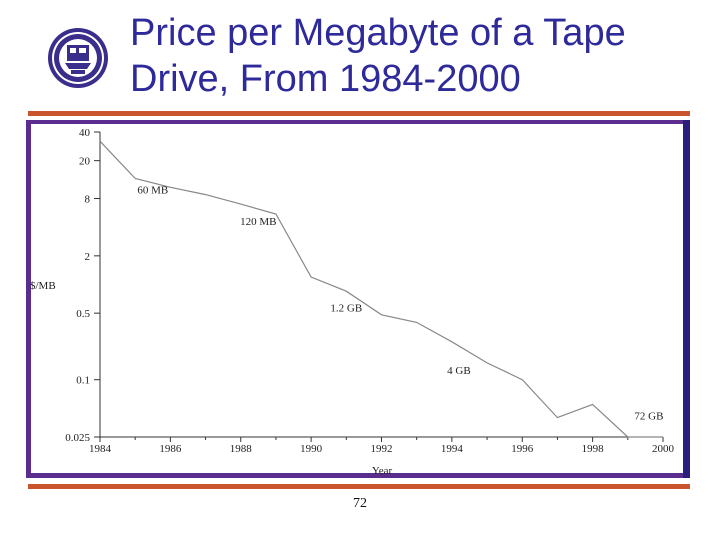 The width and height of the screenshot is (720, 540). What do you see at coordinates (78, 58) in the screenshot?
I see `university-seal-icon` at bounding box center [78, 58].